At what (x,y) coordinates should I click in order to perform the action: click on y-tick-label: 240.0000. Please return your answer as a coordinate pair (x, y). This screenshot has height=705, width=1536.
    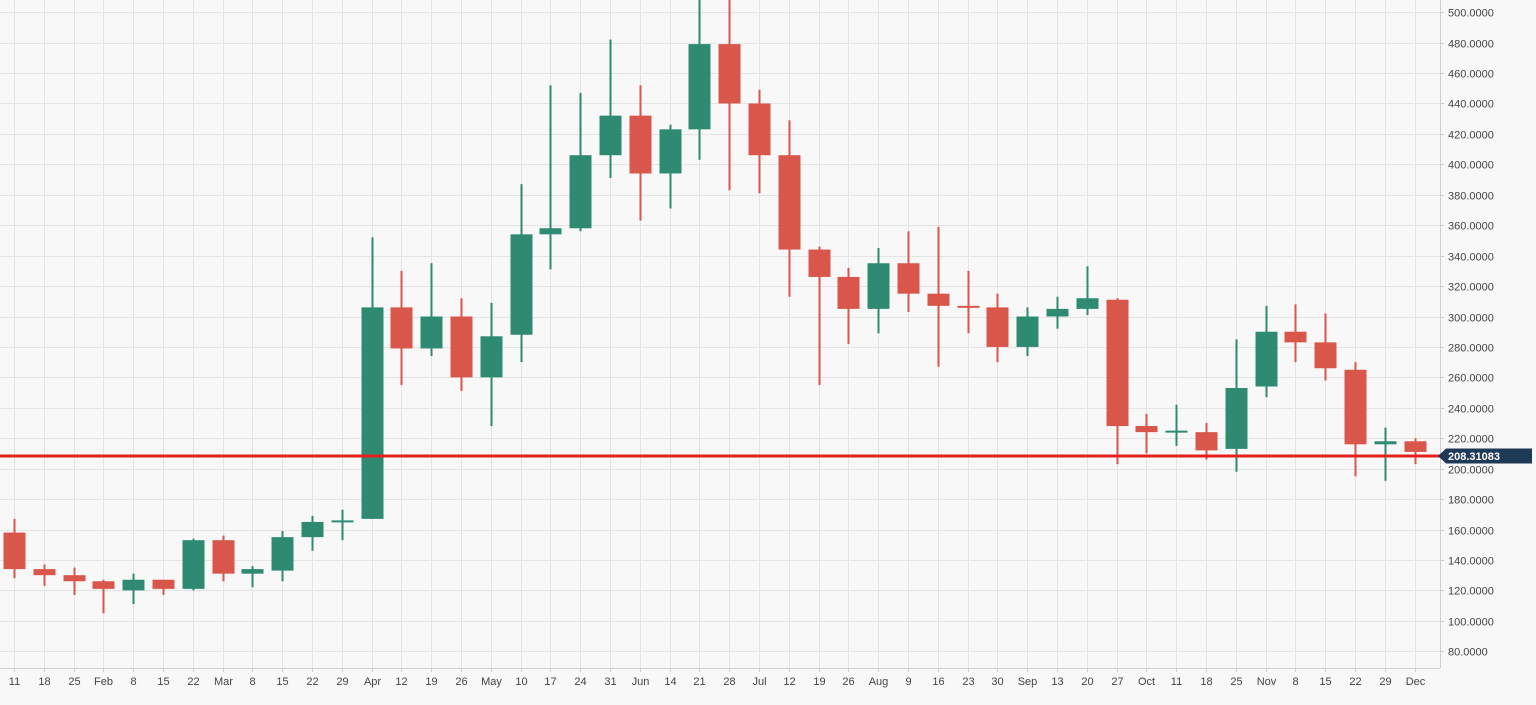
    Looking at the image, I should click on (1471, 410).